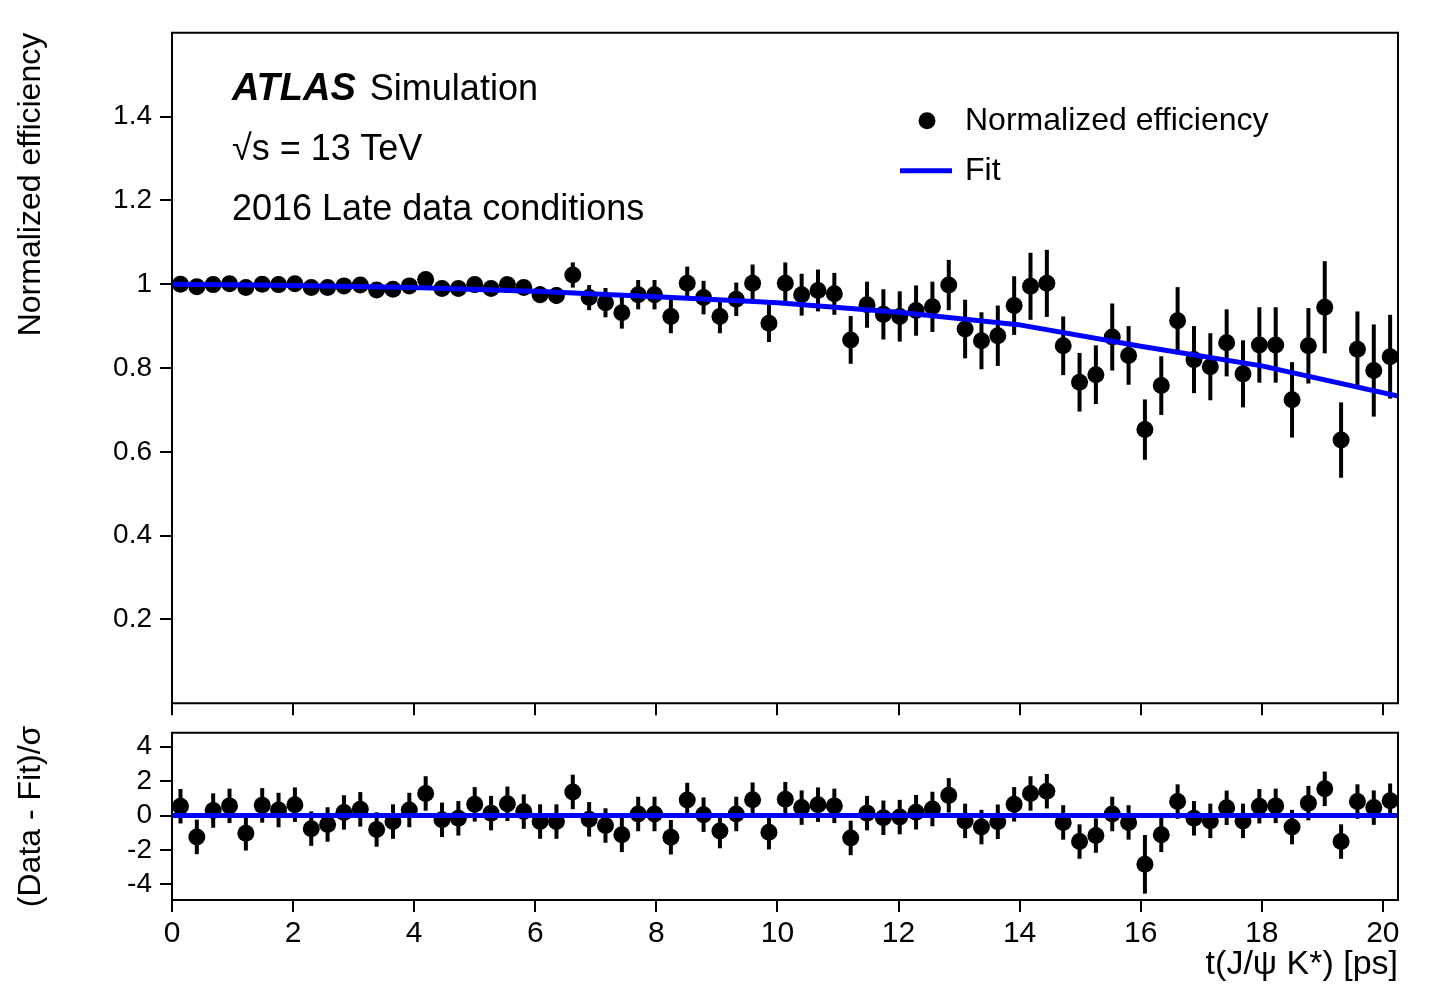 Image resolution: width=1434 pixels, height=997 pixels. Describe the element at coordinates (777, 932) in the screenshot. I see `x-tick-label: 10` at that location.